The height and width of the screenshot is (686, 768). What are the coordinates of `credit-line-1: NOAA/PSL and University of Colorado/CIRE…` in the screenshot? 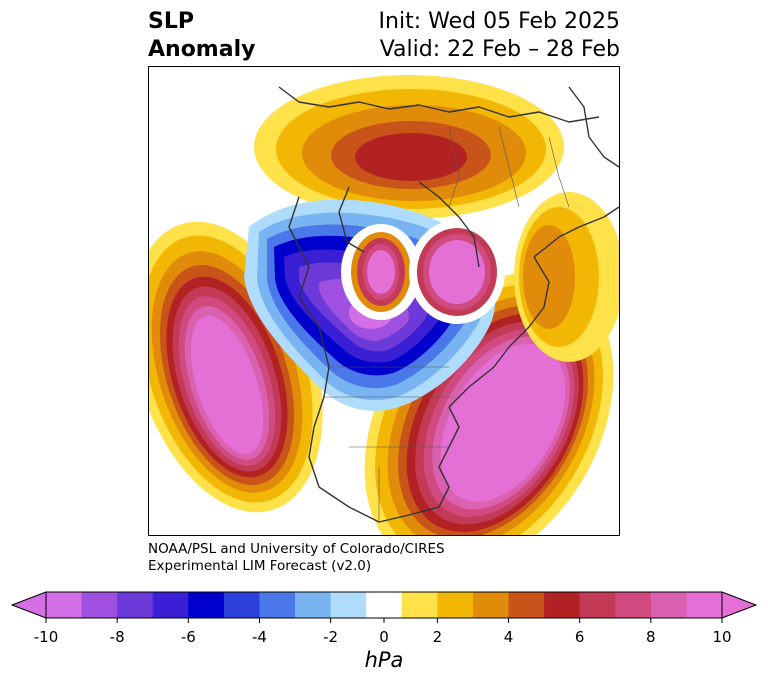 It's located at (296, 549).